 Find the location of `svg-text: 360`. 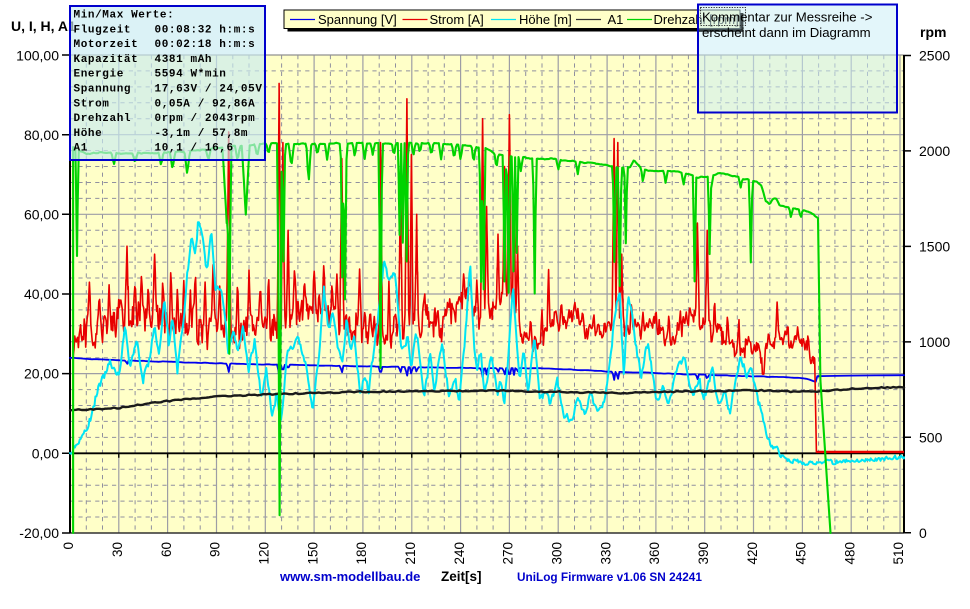

svg-text: 360 is located at coordinates (654, 553).